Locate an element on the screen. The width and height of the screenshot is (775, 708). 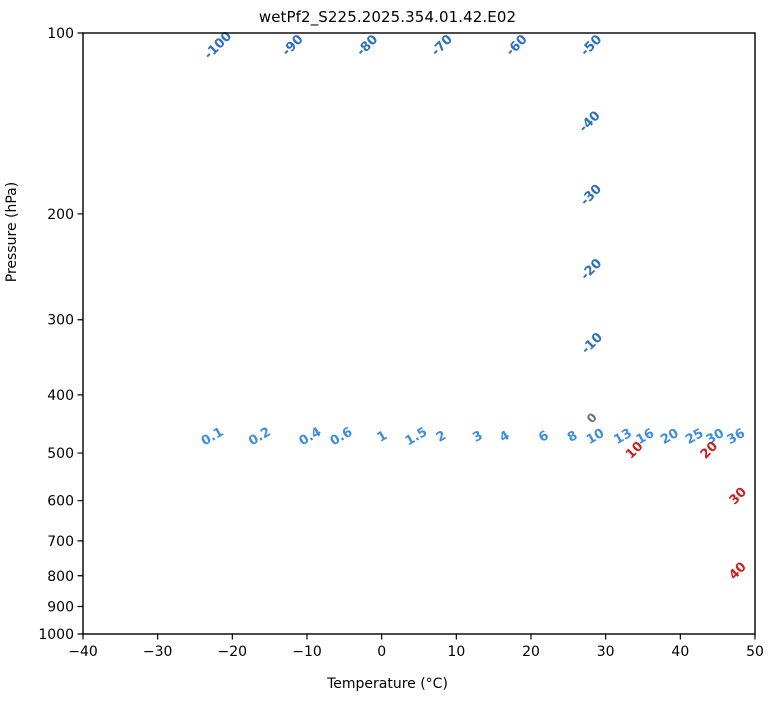
x-tick-label: 50 is located at coordinates (755, 652).